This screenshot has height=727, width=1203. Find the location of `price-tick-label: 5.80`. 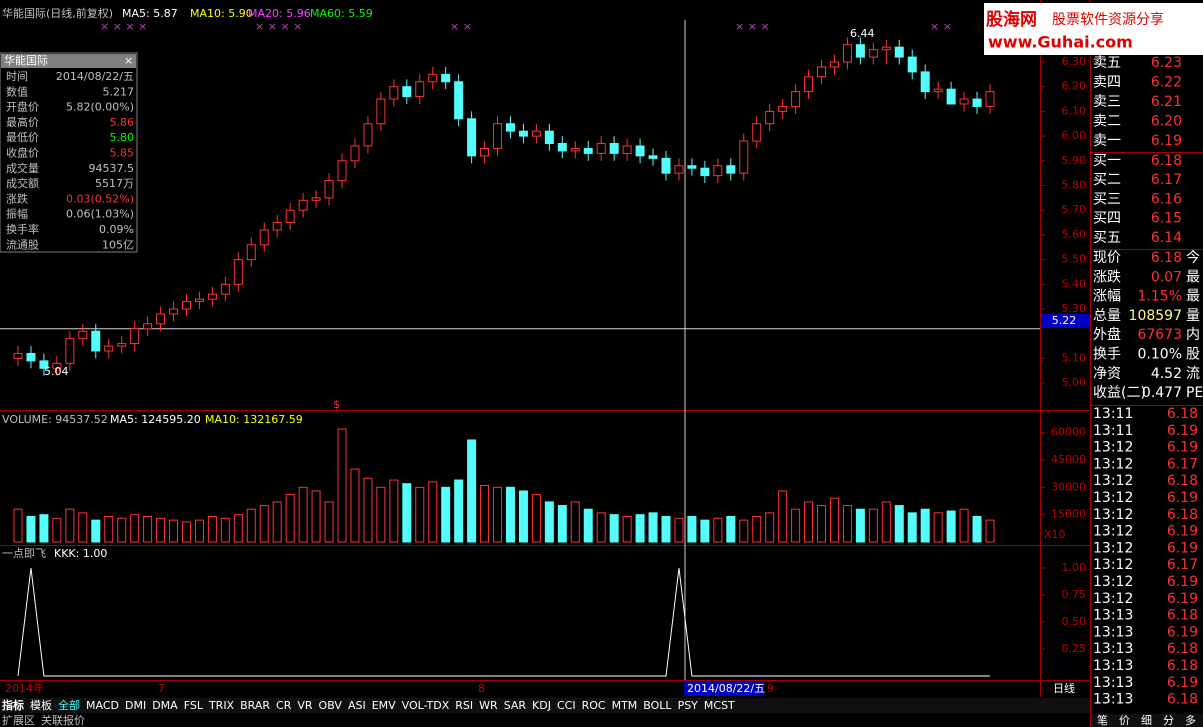

price-tick-label: 5.80 is located at coordinates (1074, 185).